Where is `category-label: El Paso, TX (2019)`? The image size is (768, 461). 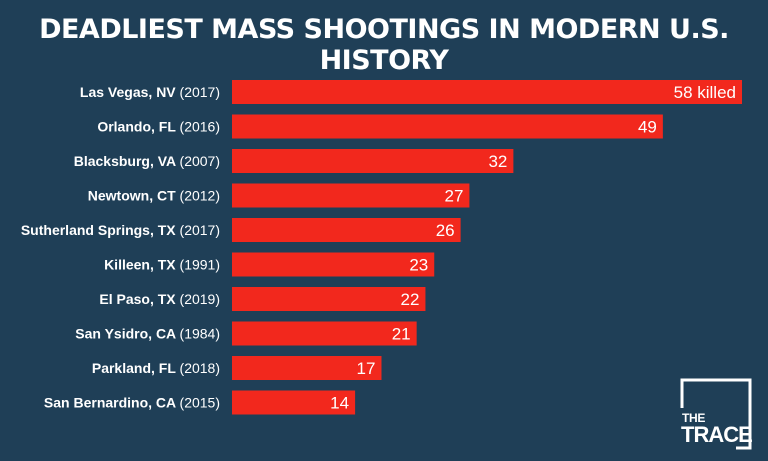 category-label: El Paso, TX (2019) is located at coordinates (159, 299).